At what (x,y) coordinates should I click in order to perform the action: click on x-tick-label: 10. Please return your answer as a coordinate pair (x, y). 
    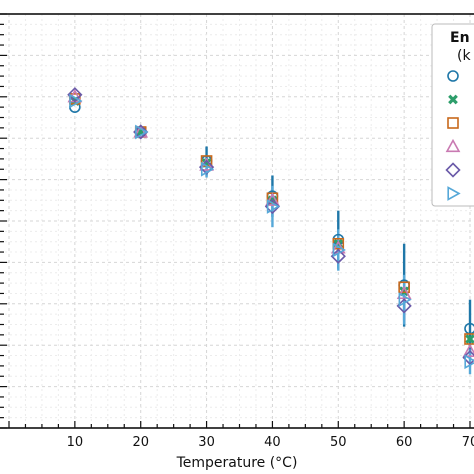
    Looking at the image, I should click on (75, 442).